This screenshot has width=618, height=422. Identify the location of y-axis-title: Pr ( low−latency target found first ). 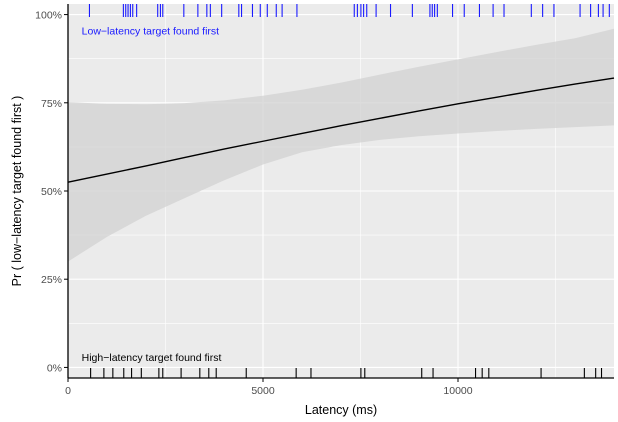
(17, 191).